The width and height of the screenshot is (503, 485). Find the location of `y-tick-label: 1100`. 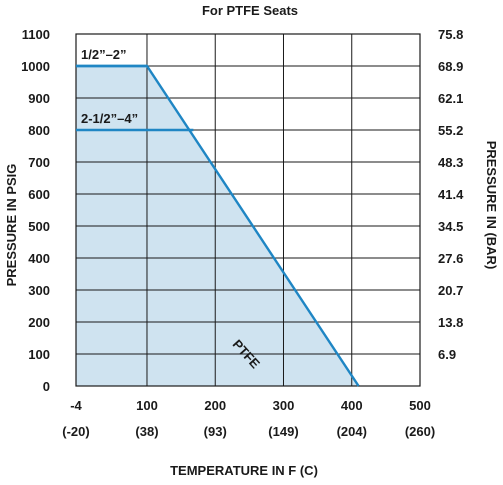

y-tick-label: 1100 is located at coordinates (36, 34).